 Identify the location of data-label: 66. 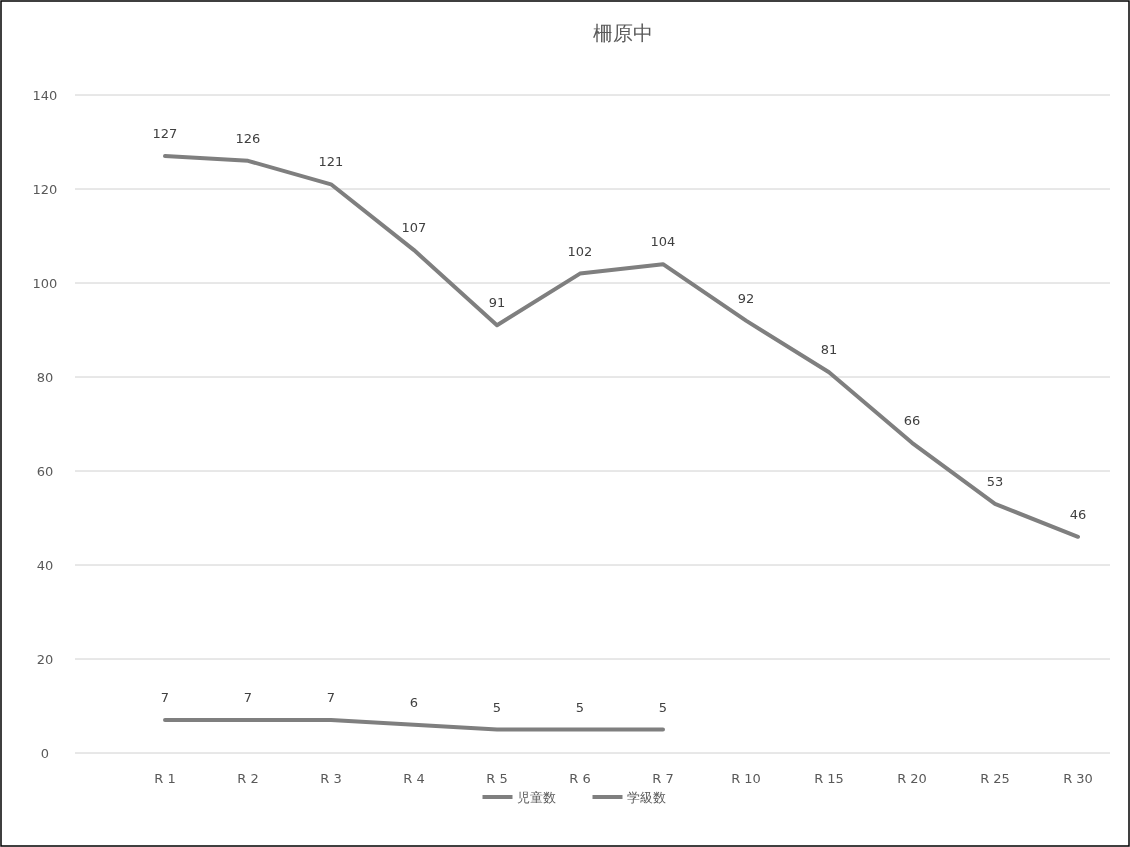
(912, 420).